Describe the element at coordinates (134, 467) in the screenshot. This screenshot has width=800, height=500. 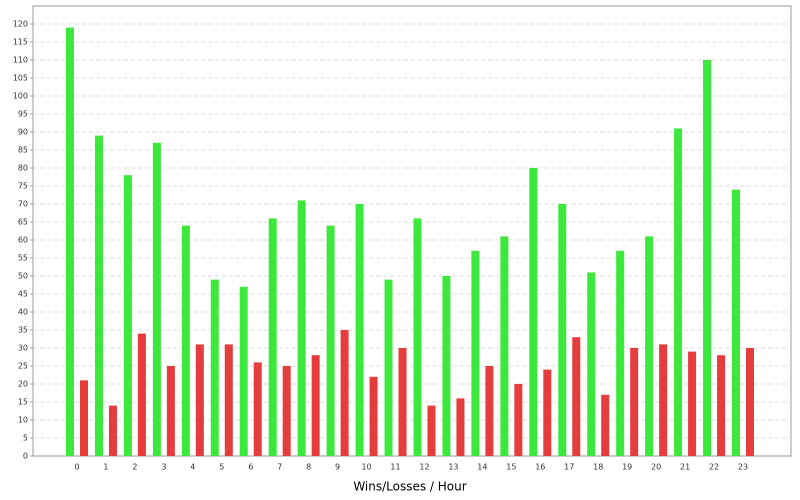
I see `x-tick-label: 2` at that location.